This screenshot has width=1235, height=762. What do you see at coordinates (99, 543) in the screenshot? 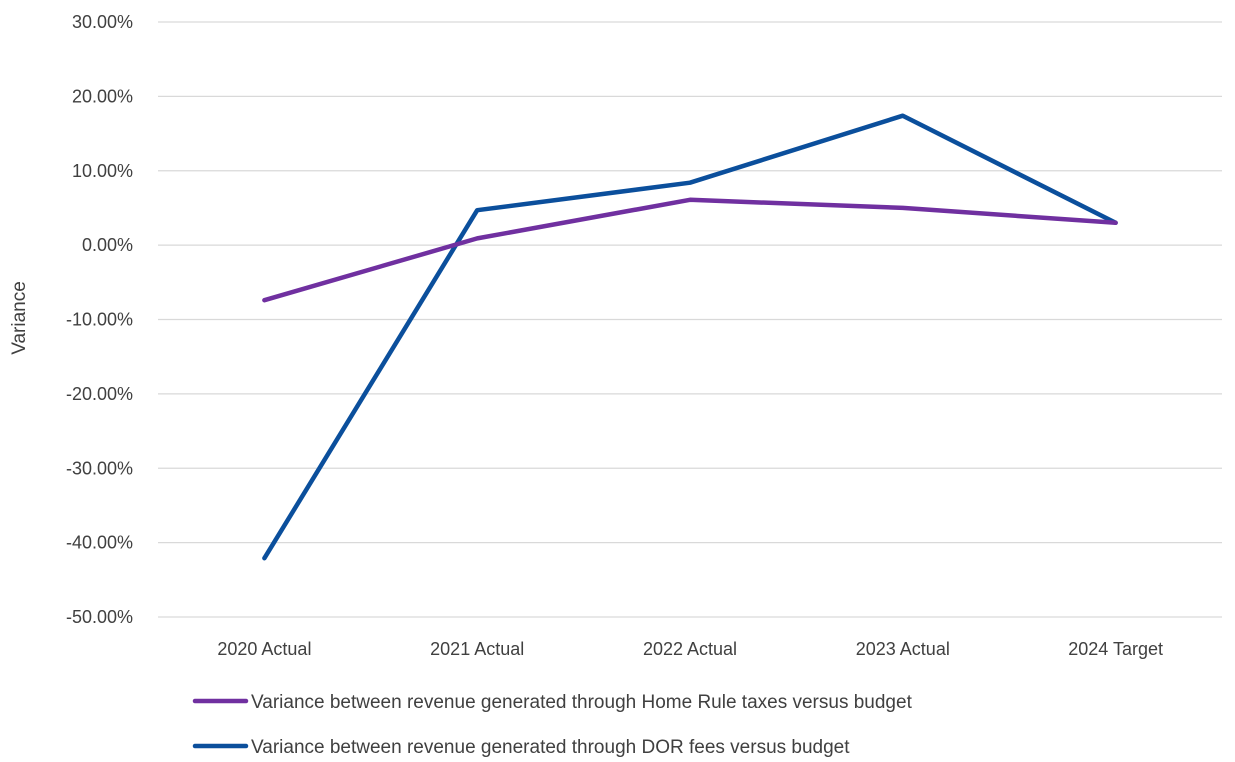
I see `y-tick-label: -40.00%` at bounding box center [99, 543].